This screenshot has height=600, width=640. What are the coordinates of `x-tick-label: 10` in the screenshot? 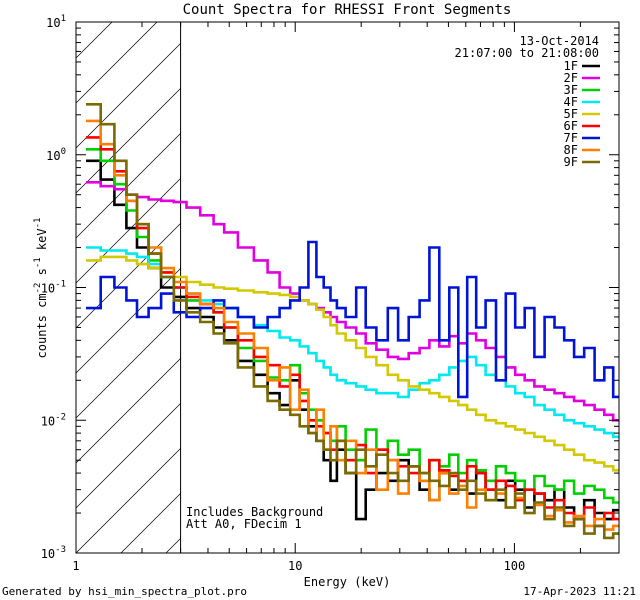 It's located at (295, 566).